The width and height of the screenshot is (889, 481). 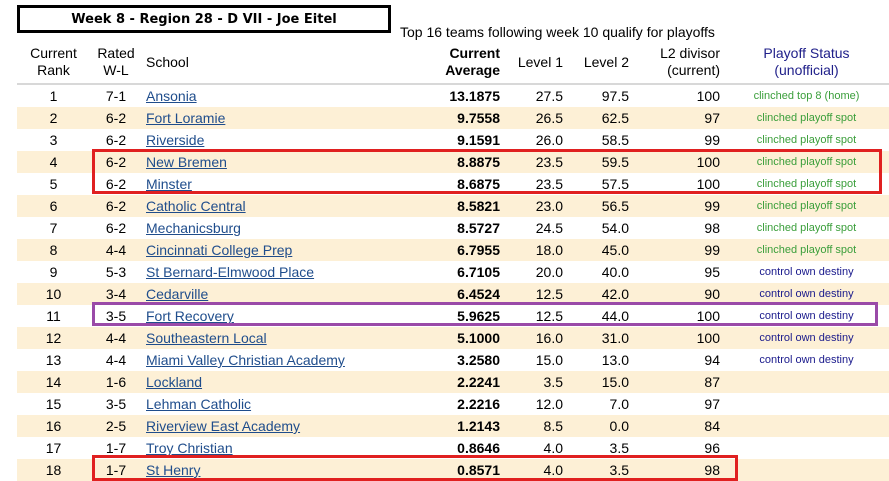 I want to click on wl-cell: 6-2, so click(x=116, y=206).